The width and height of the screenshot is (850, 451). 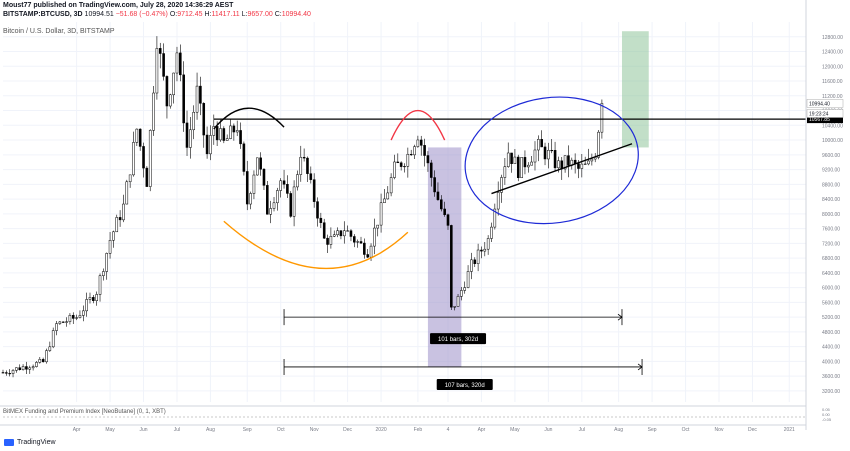 What do you see at coordinates (416, 413) in the screenshot?
I see `indicator-pane: 0.050.00-0.05` at bounding box center [416, 413].